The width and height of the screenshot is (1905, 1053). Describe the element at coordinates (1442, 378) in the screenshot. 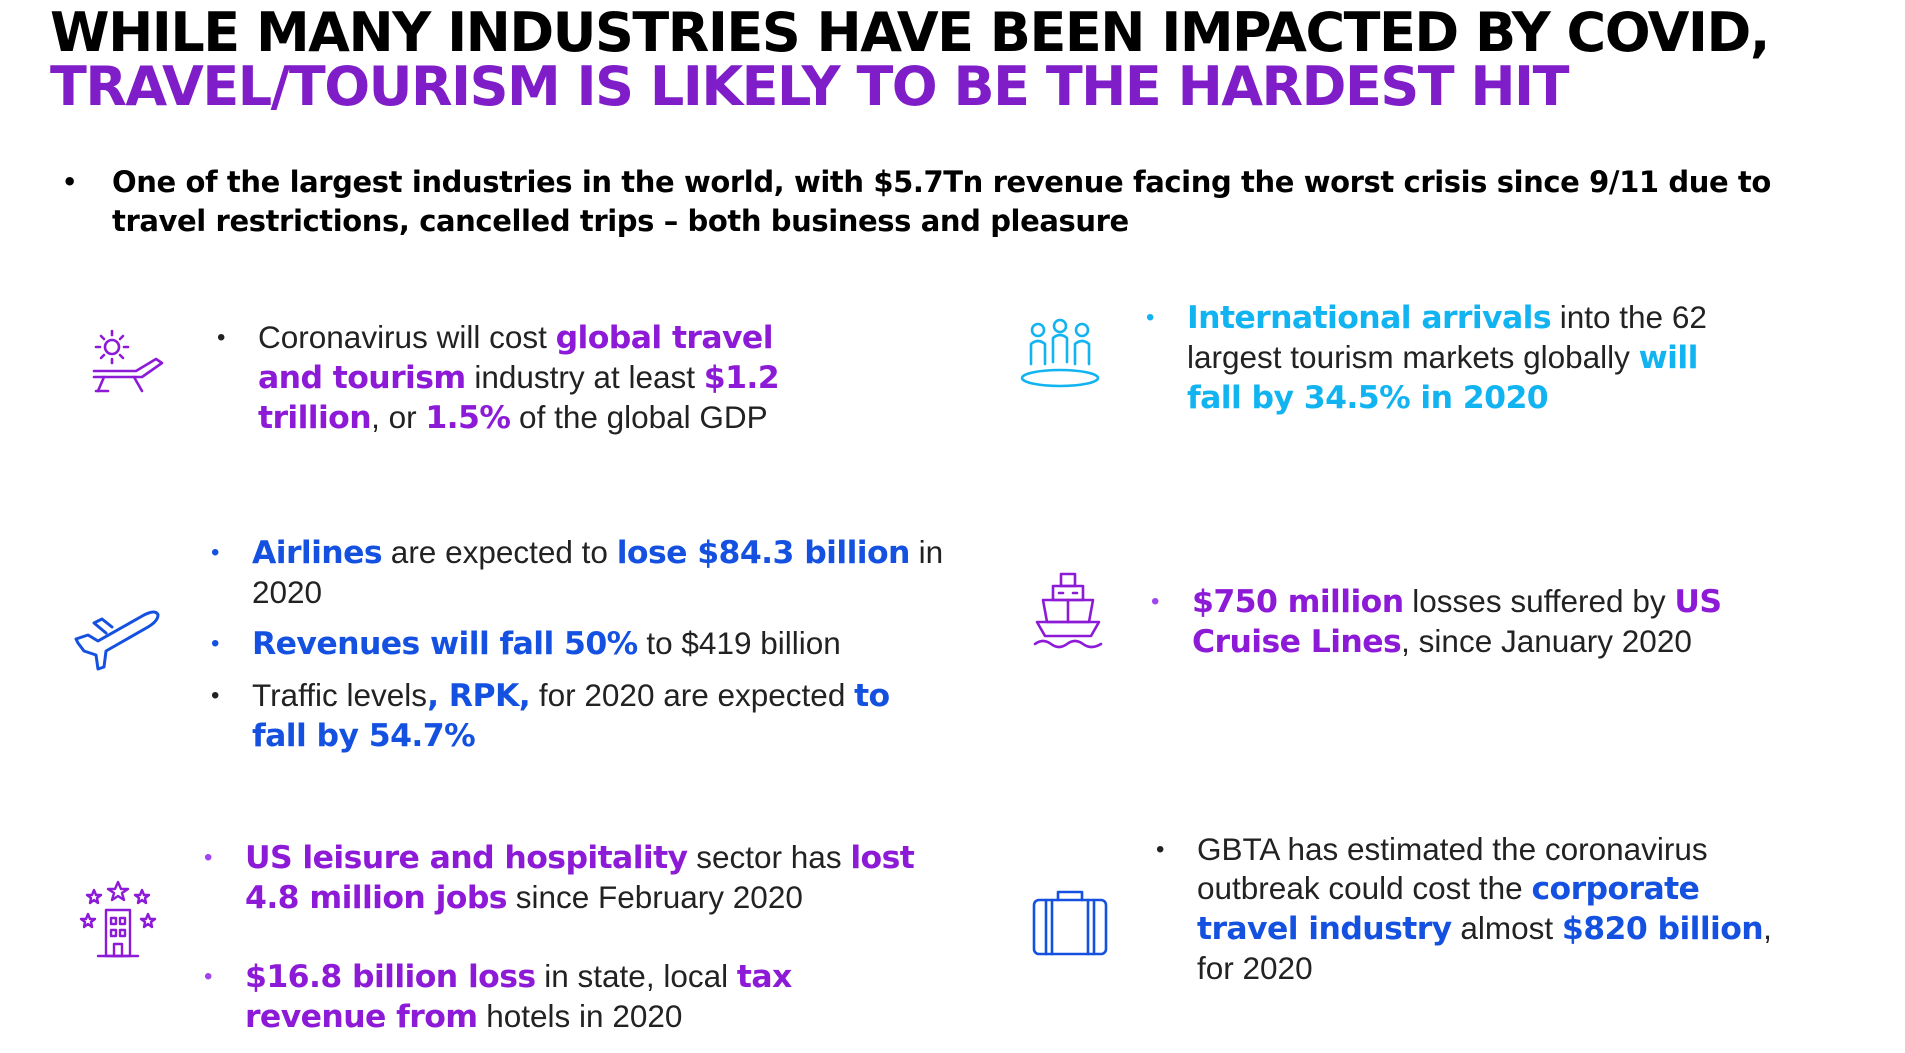

I see `highlight: will fall by 34.5% in 2020` at that location.